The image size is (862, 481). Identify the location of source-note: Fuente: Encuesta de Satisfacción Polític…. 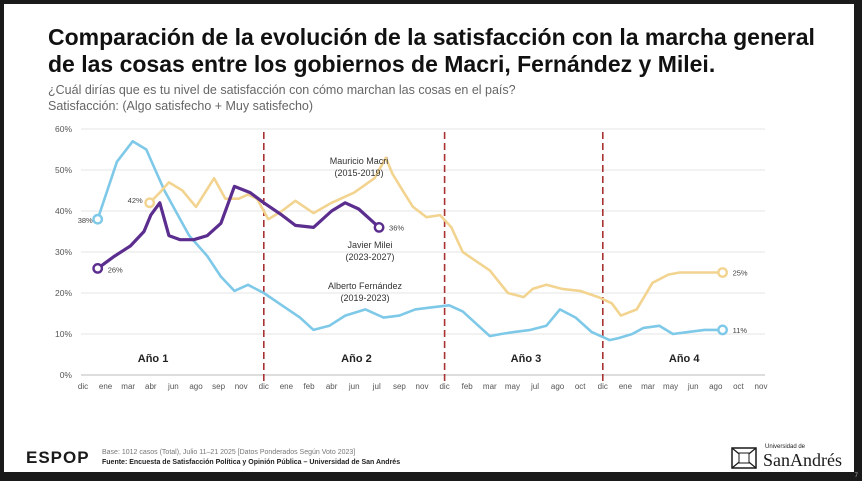
(251, 462).